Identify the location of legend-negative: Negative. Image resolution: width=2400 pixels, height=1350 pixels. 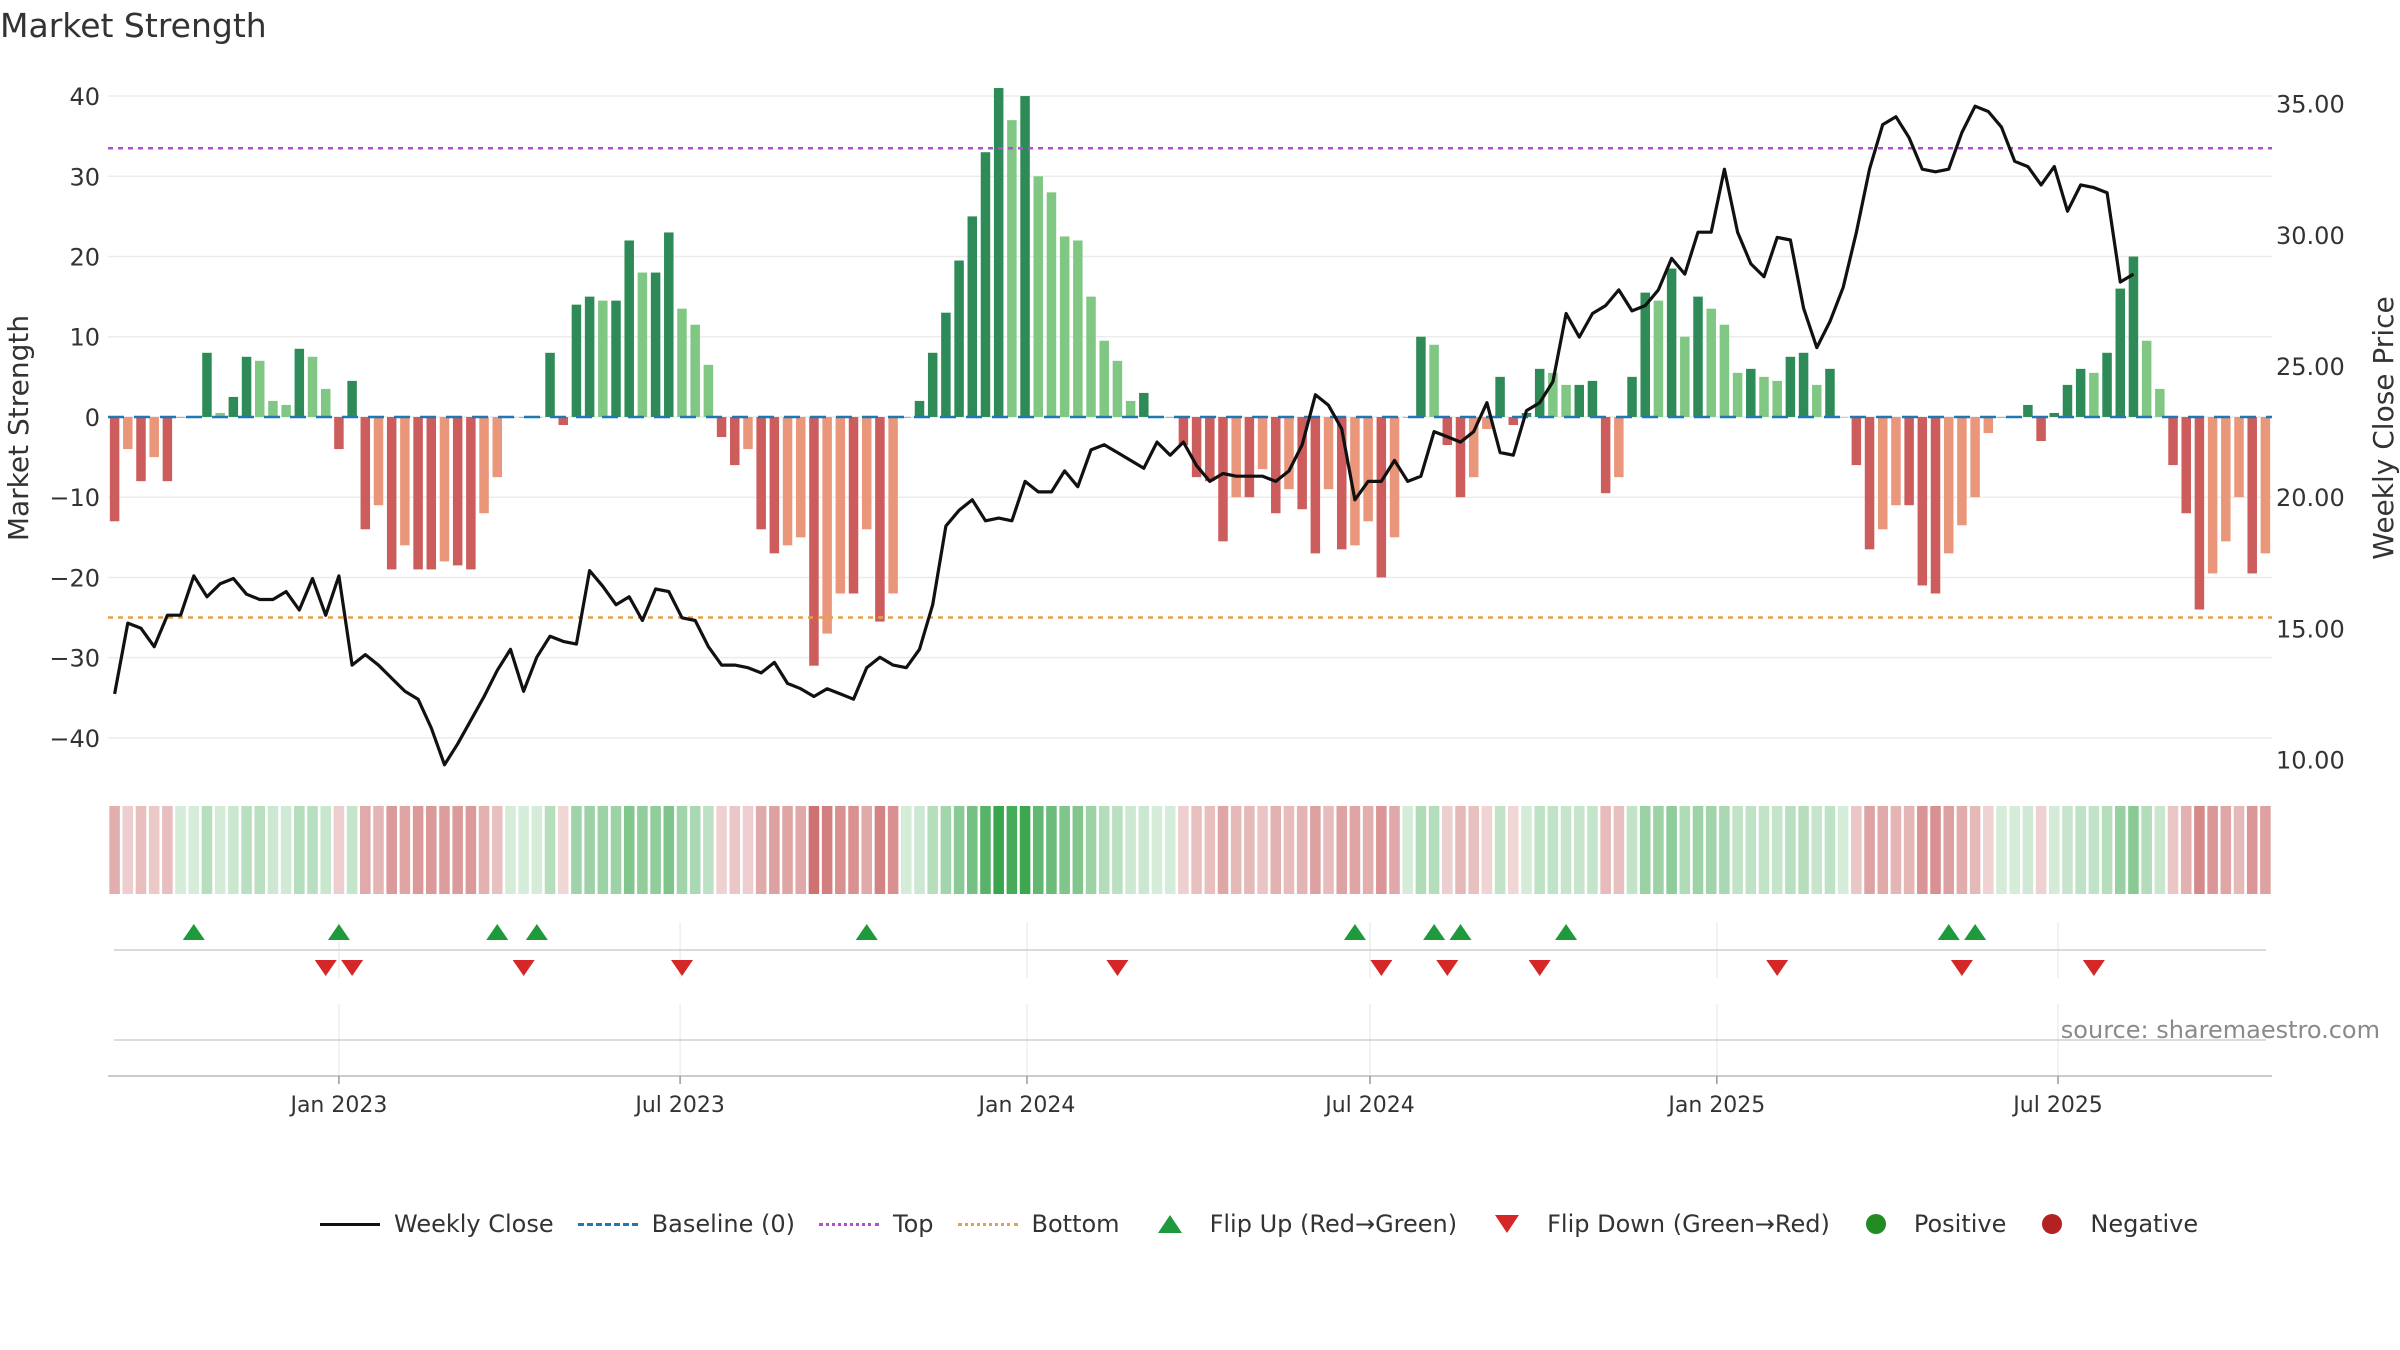
(2114, 1224).